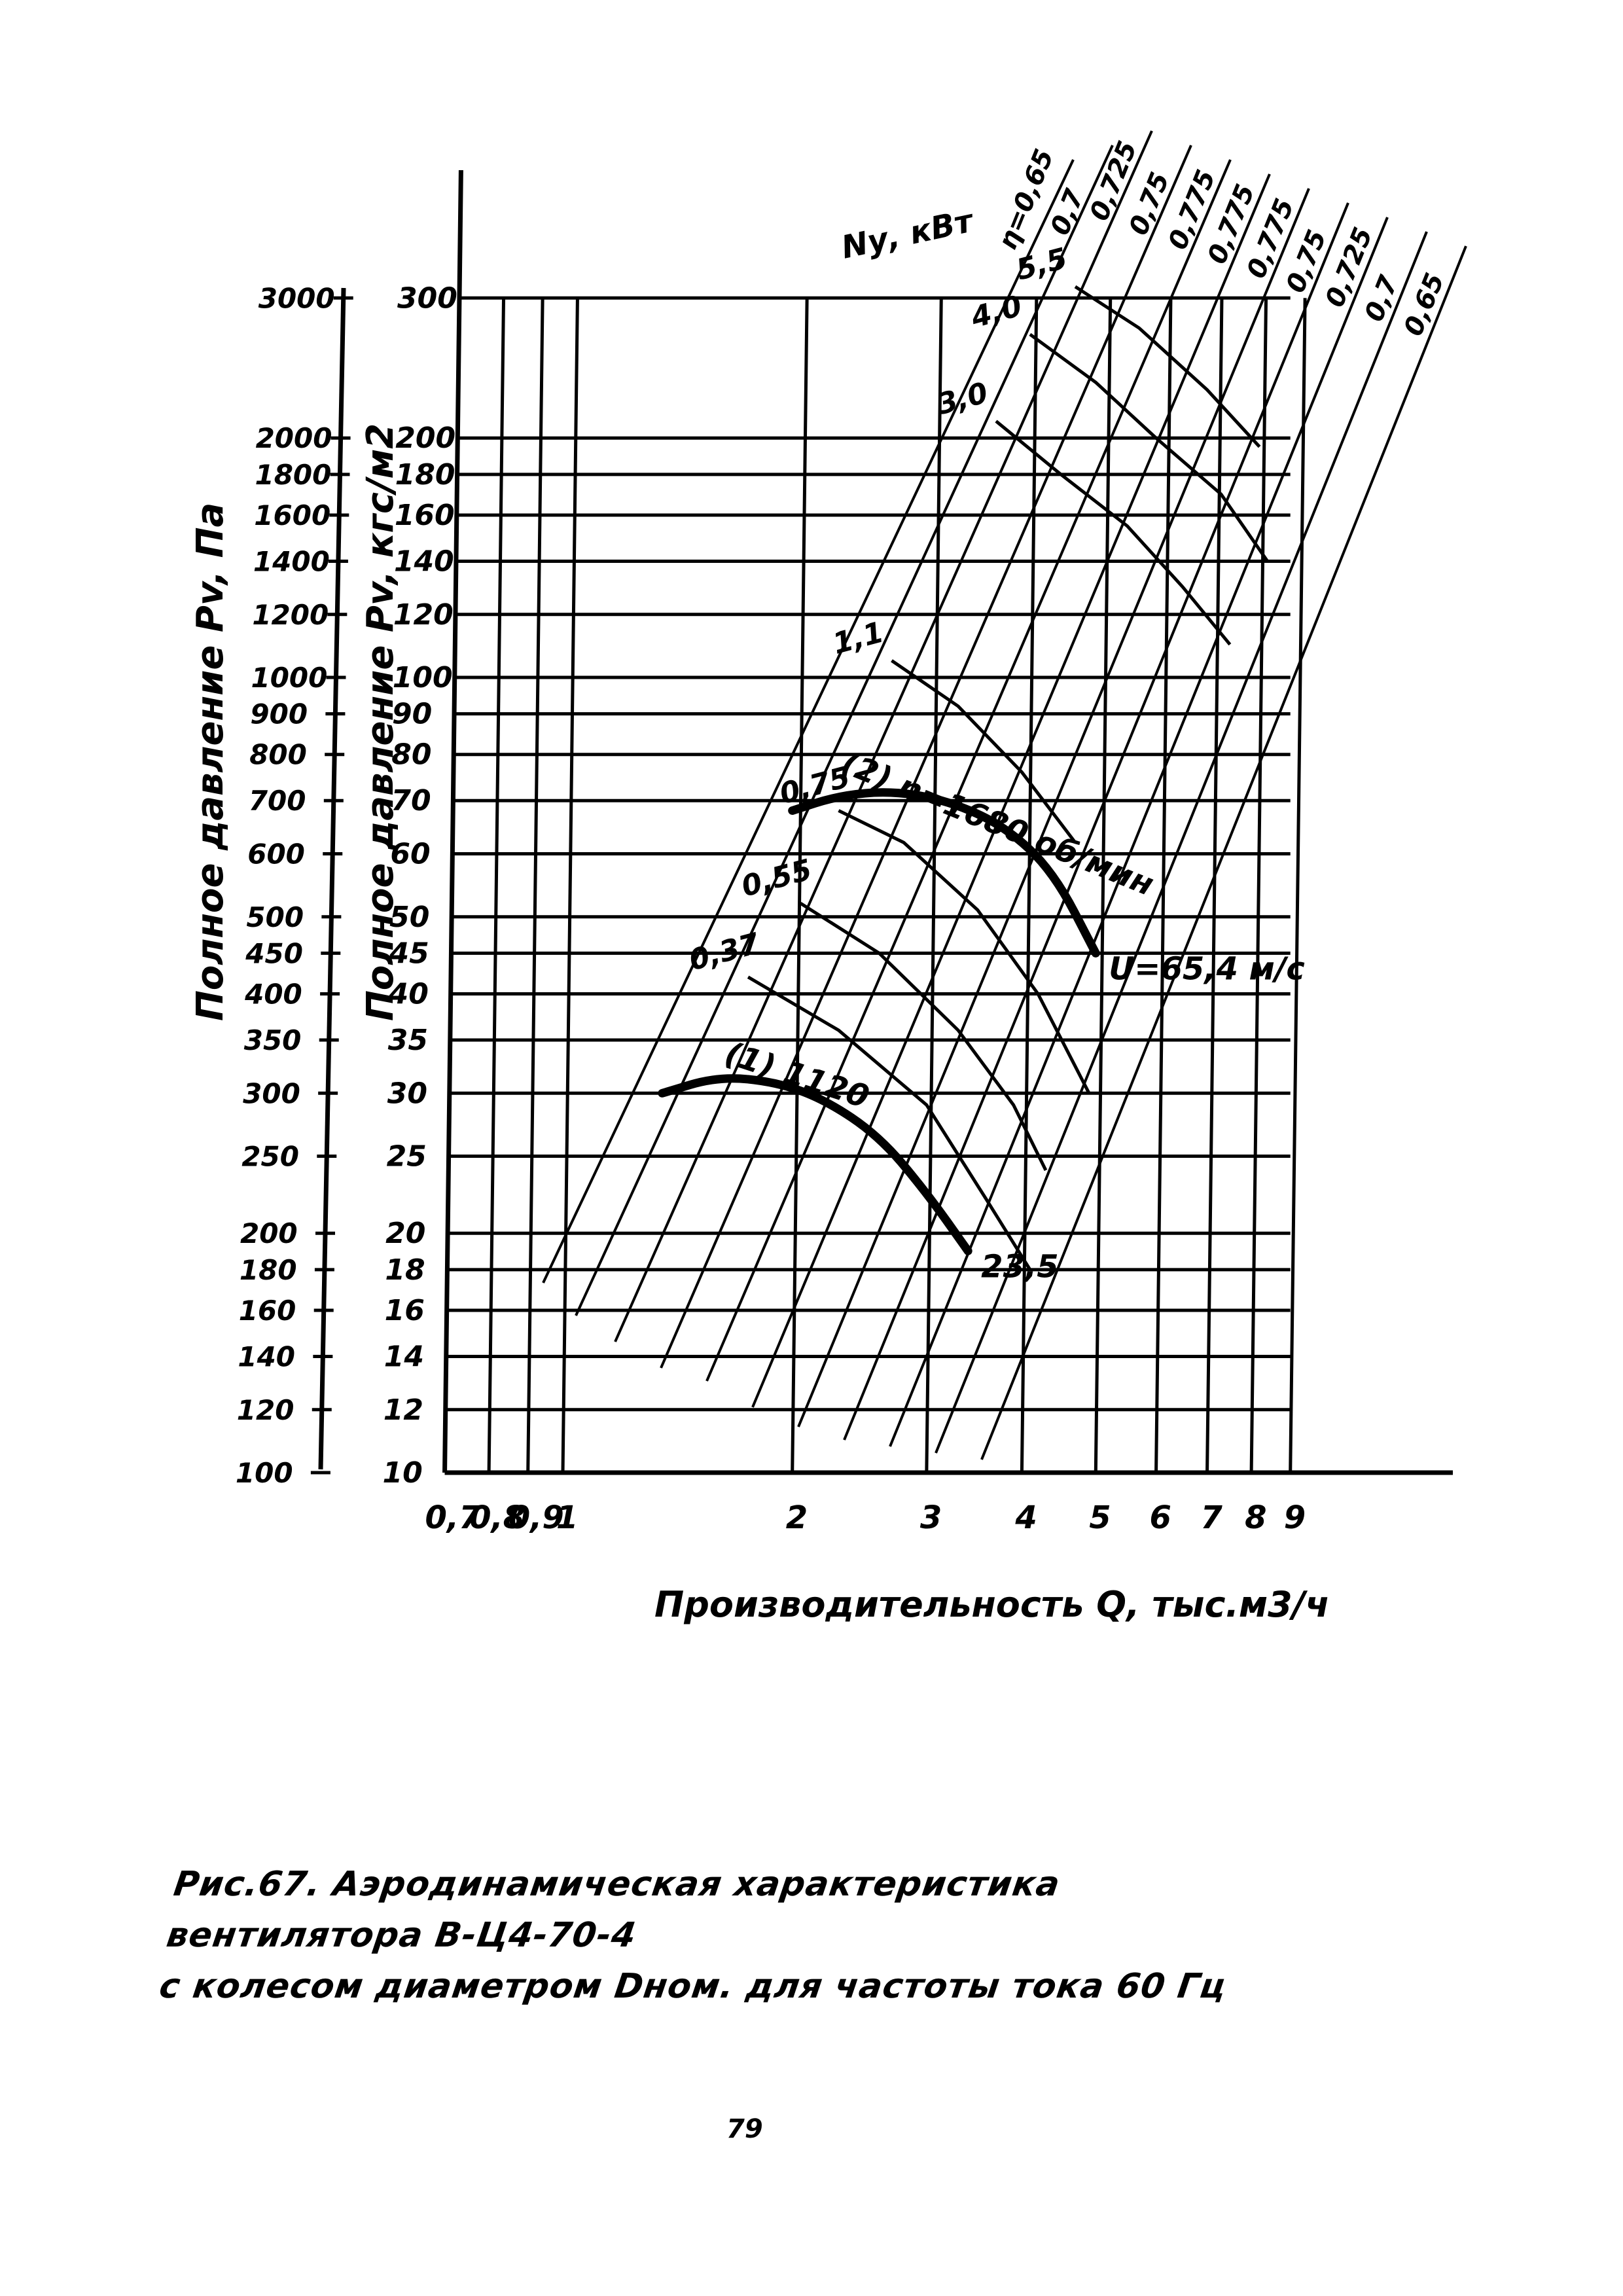 The image size is (1623, 2296). I want to click on secondary-y-tick-label: 900, so click(279, 714).